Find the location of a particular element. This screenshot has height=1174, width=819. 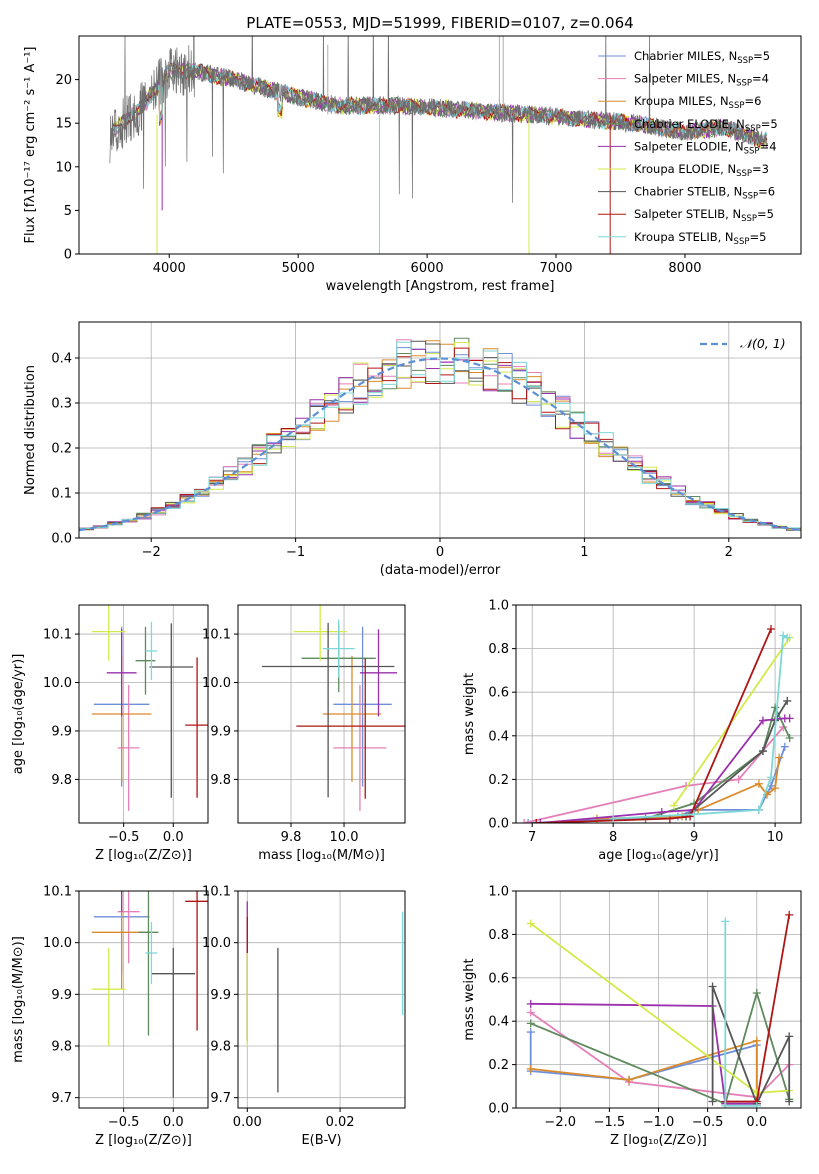

x-tick-label: 0.02 is located at coordinates (340, 1122).